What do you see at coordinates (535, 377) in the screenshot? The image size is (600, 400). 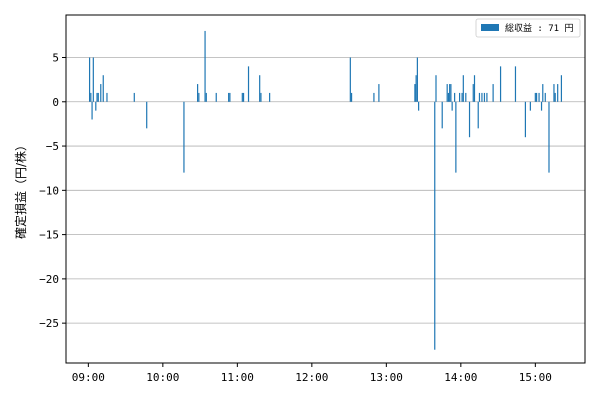 I see `x-tick-label: 15:00` at bounding box center [535, 377].